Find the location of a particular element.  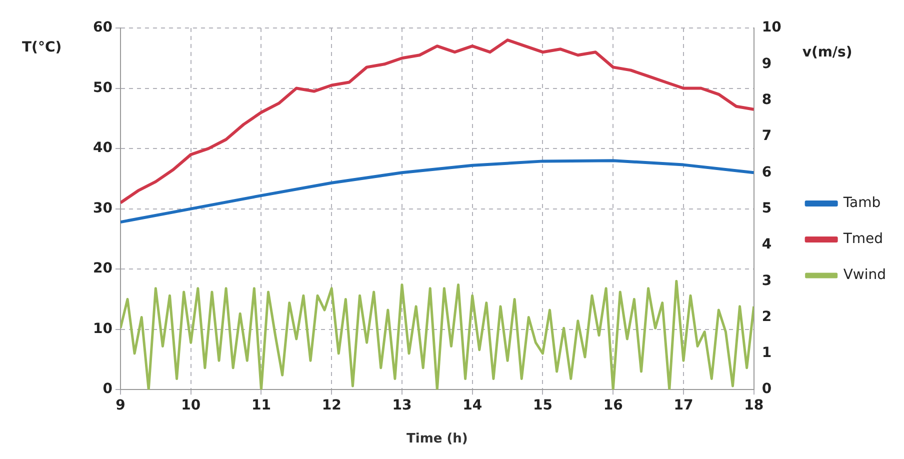

y2-tick-label: 0 is located at coordinates (767, 389).